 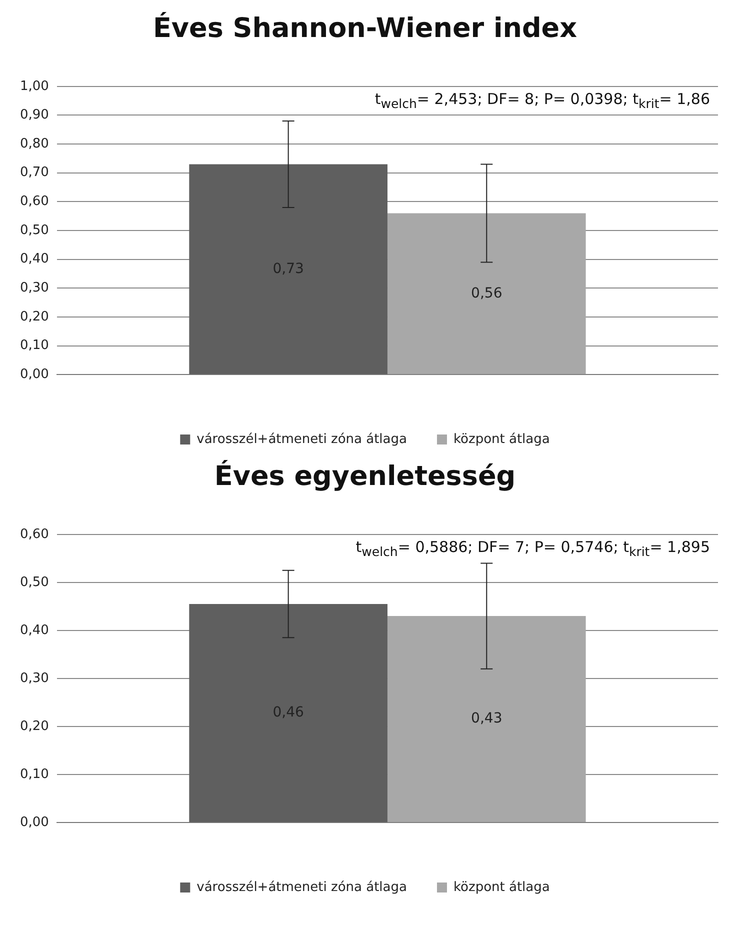 What do you see at coordinates (34, 144) in the screenshot?
I see `y-tick-label: 0,80` at bounding box center [34, 144].